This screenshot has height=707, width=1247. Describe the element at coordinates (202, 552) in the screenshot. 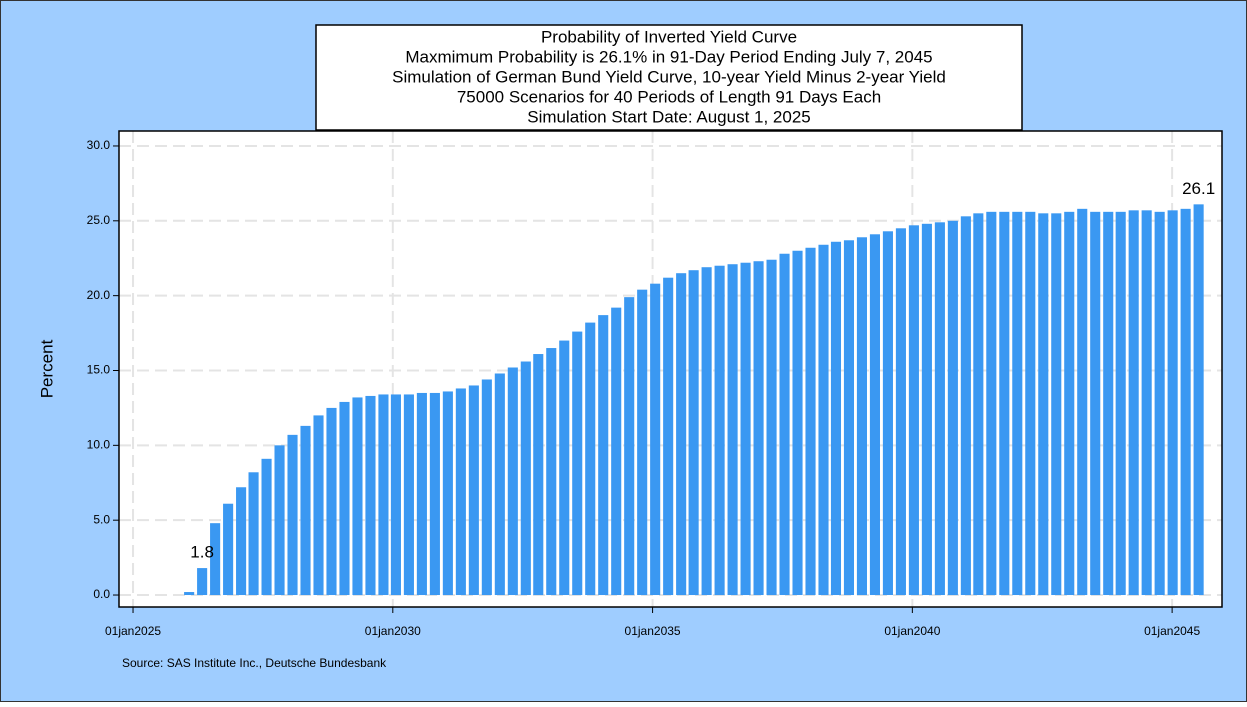

I see `value-label: 1.8` at that location.